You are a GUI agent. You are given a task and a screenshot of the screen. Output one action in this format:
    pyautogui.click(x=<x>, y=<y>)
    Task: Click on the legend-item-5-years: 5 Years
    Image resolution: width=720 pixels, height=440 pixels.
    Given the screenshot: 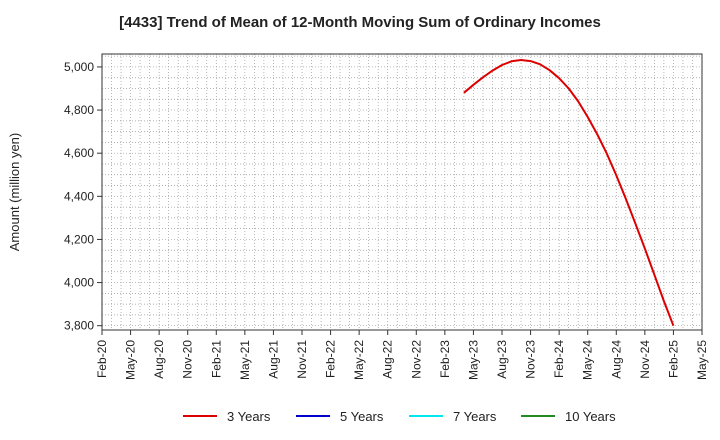 What is the action you would take?
    pyautogui.click(x=339, y=416)
    